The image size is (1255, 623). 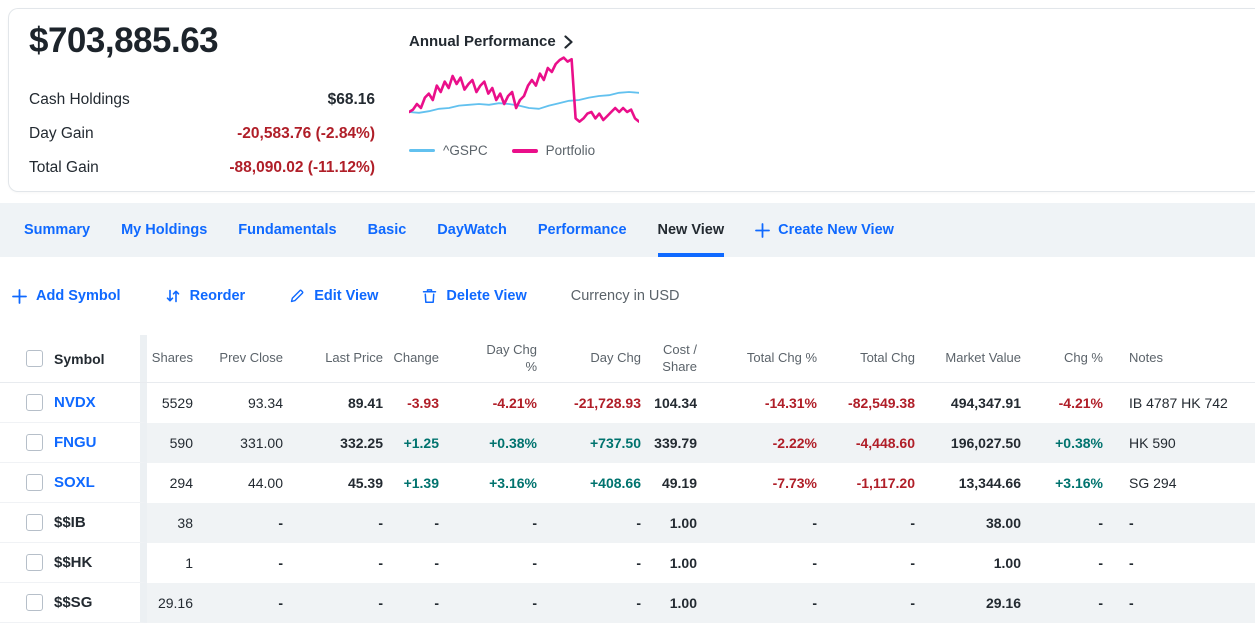 What do you see at coordinates (615, 443) in the screenshot?
I see `cell-value: +737.50` at bounding box center [615, 443].